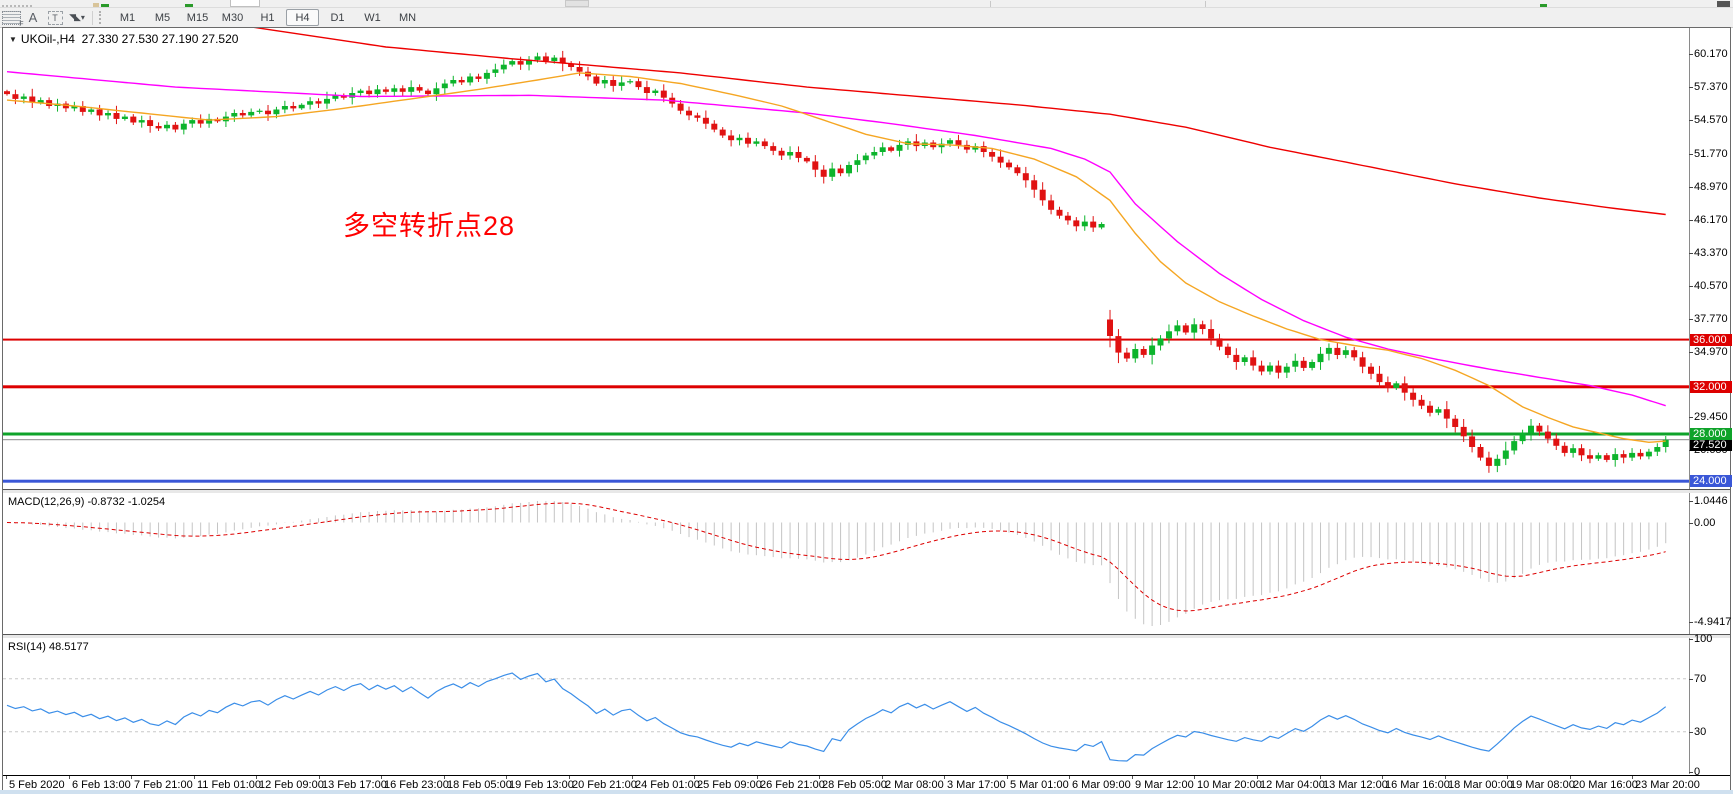 This screenshot has width=1733, height=794. What do you see at coordinates (1292, 785) in the screenshot?
I see `date-label: 12 Mar 04:00` at bounding box center [1292, 785].